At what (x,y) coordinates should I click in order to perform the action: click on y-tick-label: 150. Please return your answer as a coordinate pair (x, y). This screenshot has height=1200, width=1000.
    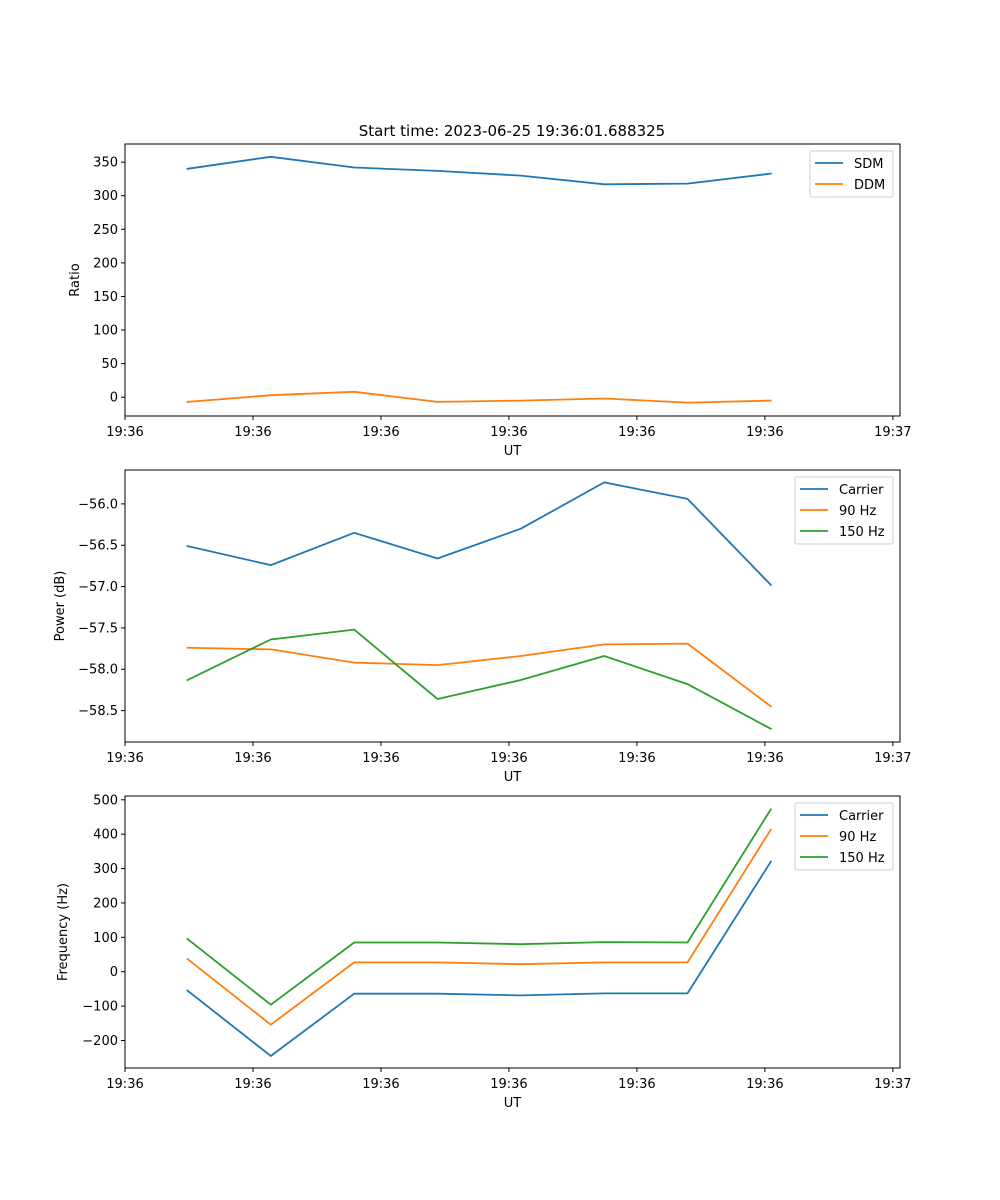
    Looking at the image, I should click on (105, 297).